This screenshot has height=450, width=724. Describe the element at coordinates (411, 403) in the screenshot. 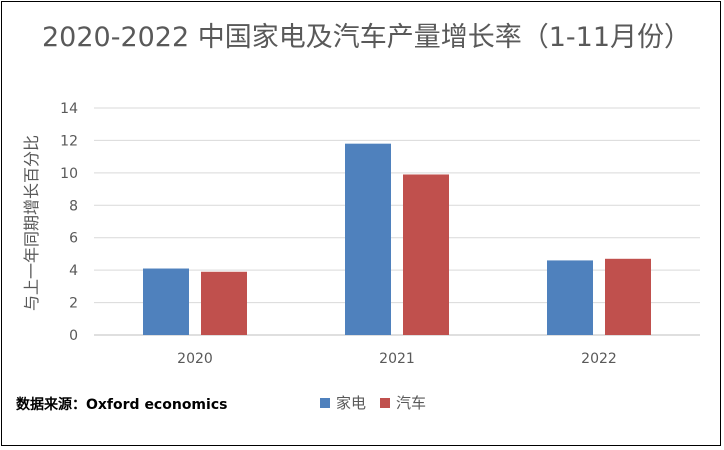

I see `legend-label: 汽车` at that location.